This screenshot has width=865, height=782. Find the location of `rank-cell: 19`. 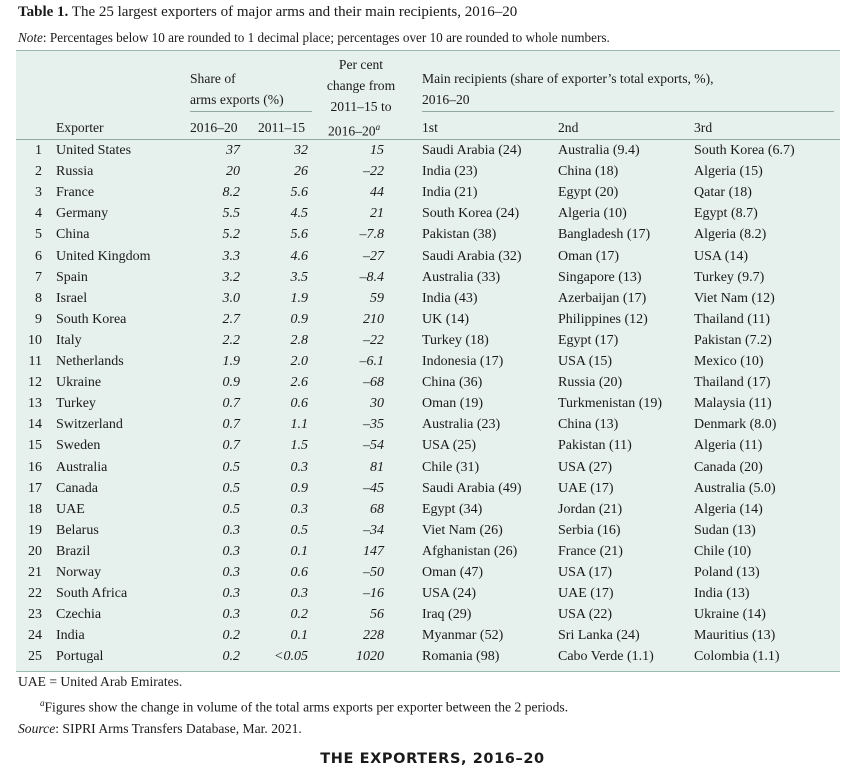

rank-cell: 19 is located at coordinates (35, 530).